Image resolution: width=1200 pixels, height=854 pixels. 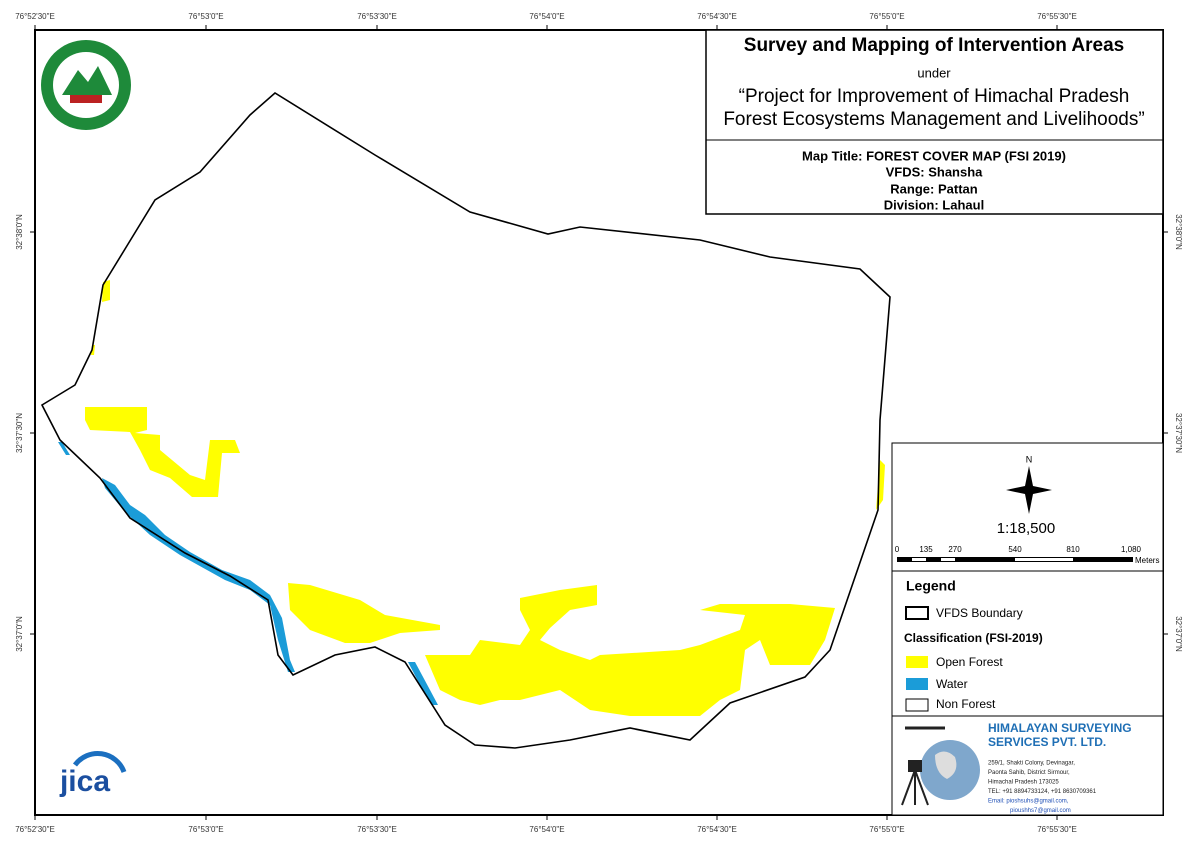 I want to click on scale-label: 540, so click(x=1015, y=549).